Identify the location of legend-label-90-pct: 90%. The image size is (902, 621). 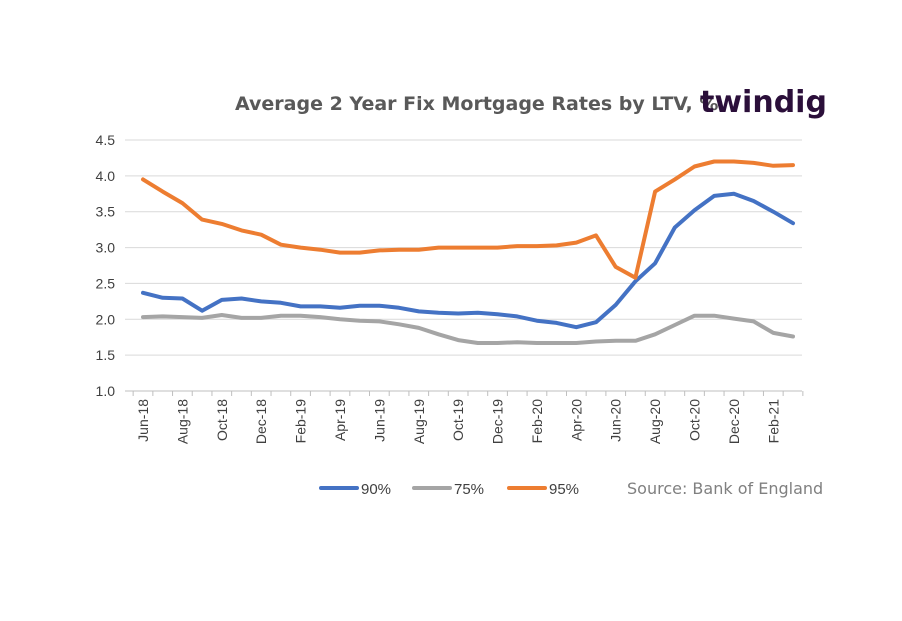
(376, 489).